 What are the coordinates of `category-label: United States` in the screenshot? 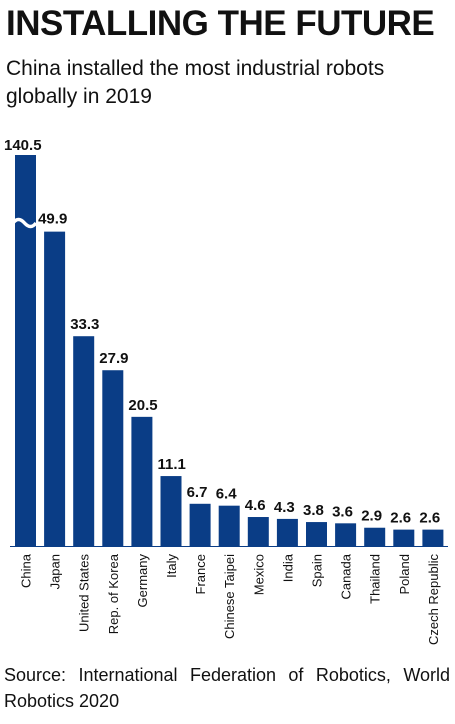 It's located at (84, 593).